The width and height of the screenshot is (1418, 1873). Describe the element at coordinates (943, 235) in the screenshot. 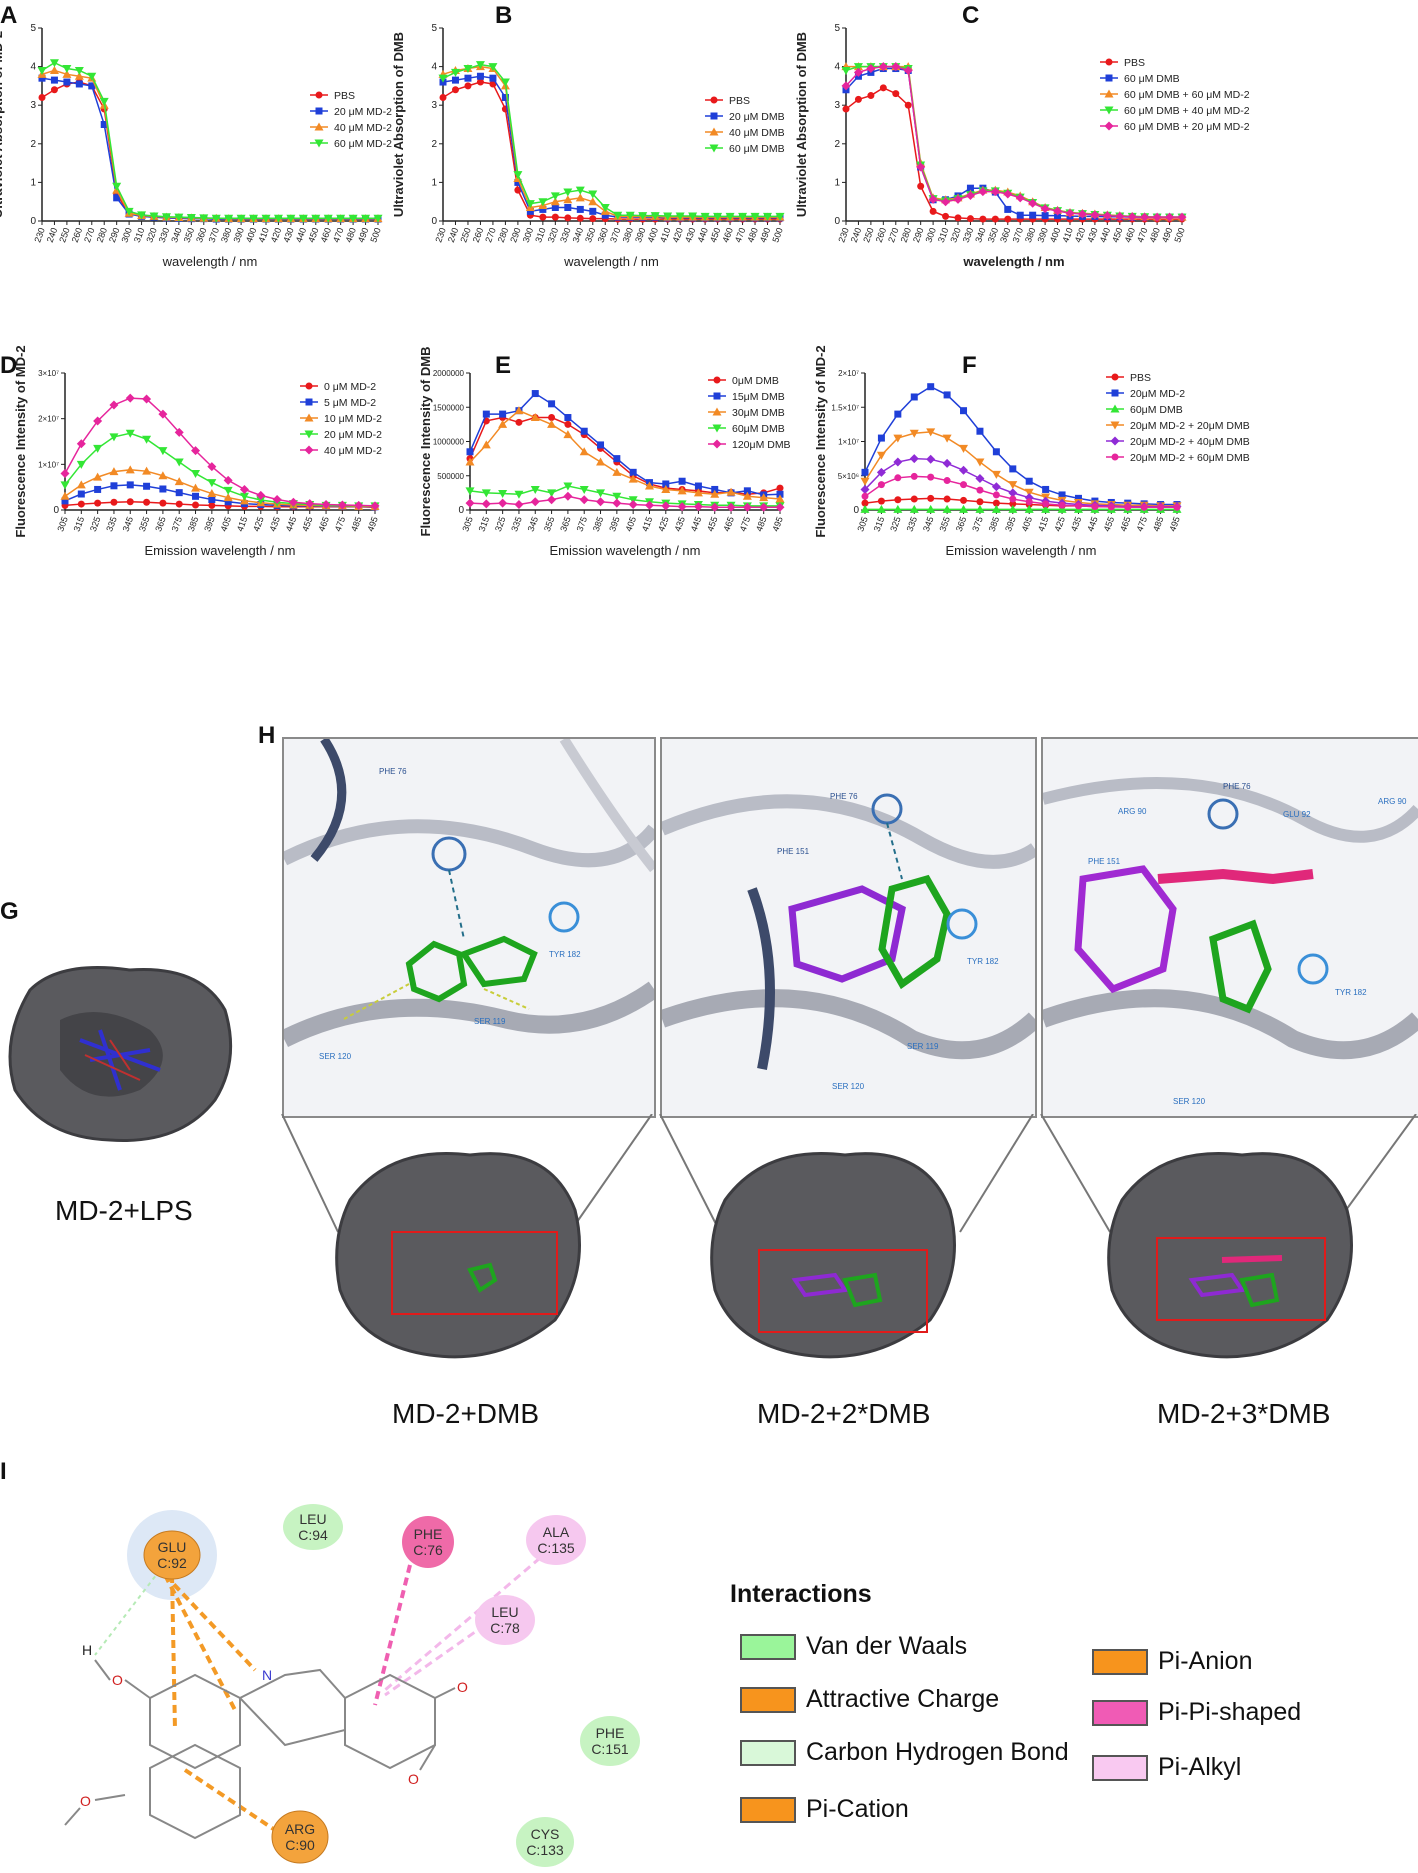

I see `x-tick-label: 310` at that location.